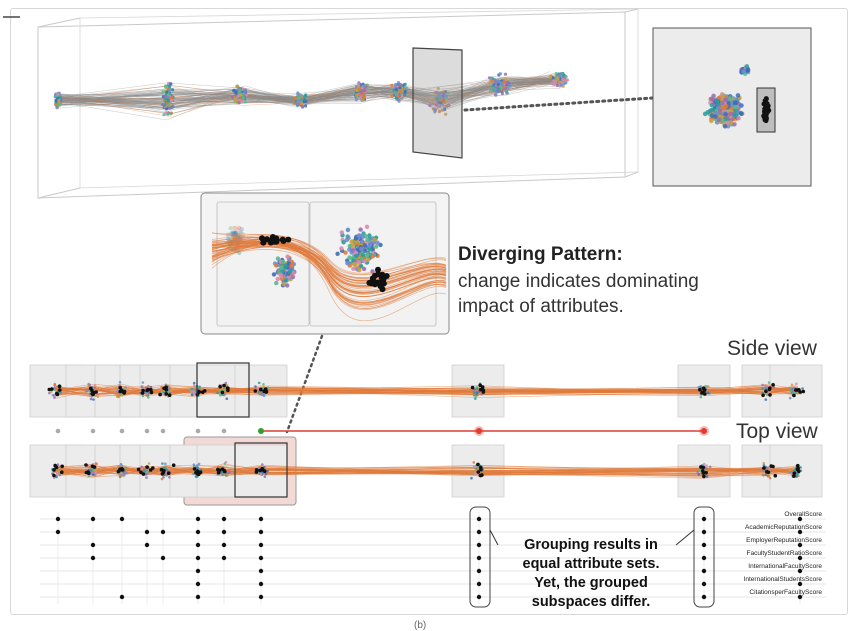 The image size is (856, 631). Describe the element at coordinates (782, 579) in the screenshot. I see `attribute-label: InternationalStudentsScore` at that location.